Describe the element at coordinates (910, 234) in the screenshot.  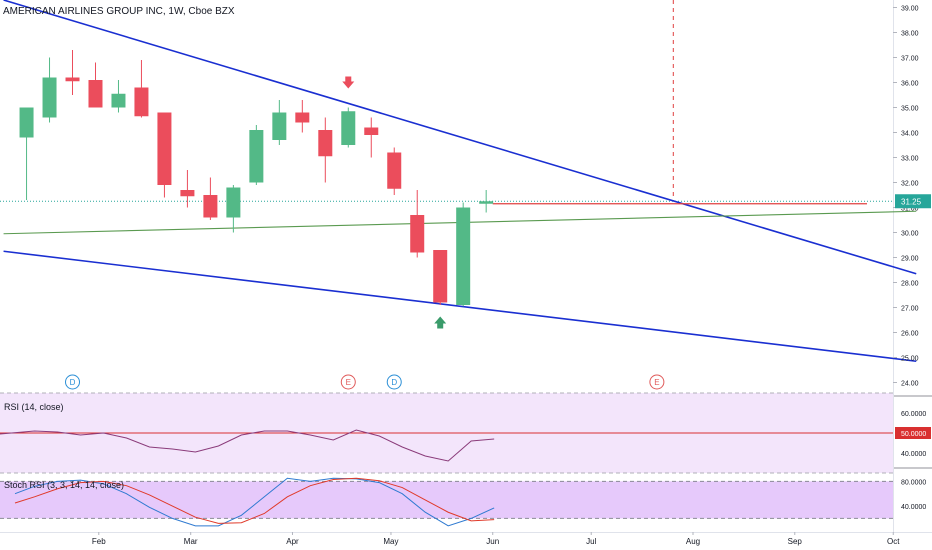
I see `price-tick-label: 30.00` at that location.